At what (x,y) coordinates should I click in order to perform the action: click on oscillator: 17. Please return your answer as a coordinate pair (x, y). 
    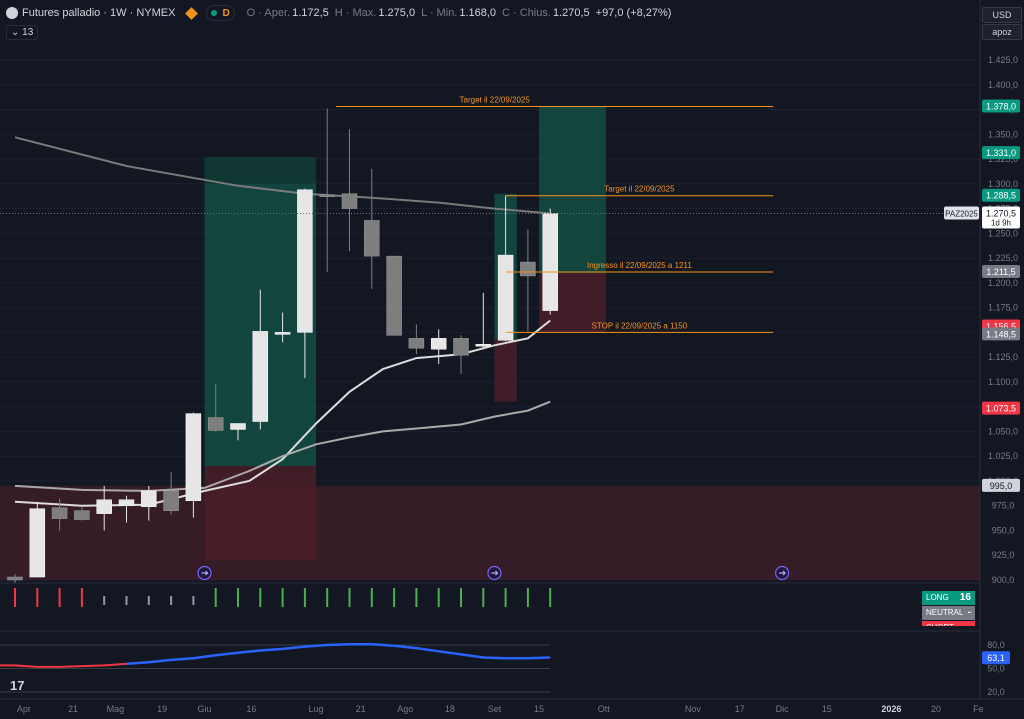
    Looking at the image, I should click on (275, 667).